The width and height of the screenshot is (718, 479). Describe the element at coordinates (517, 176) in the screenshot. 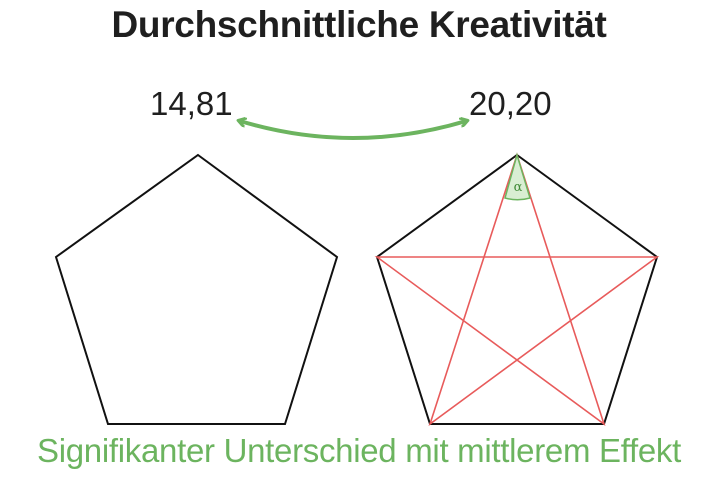

I see `angle-marker` at that location.